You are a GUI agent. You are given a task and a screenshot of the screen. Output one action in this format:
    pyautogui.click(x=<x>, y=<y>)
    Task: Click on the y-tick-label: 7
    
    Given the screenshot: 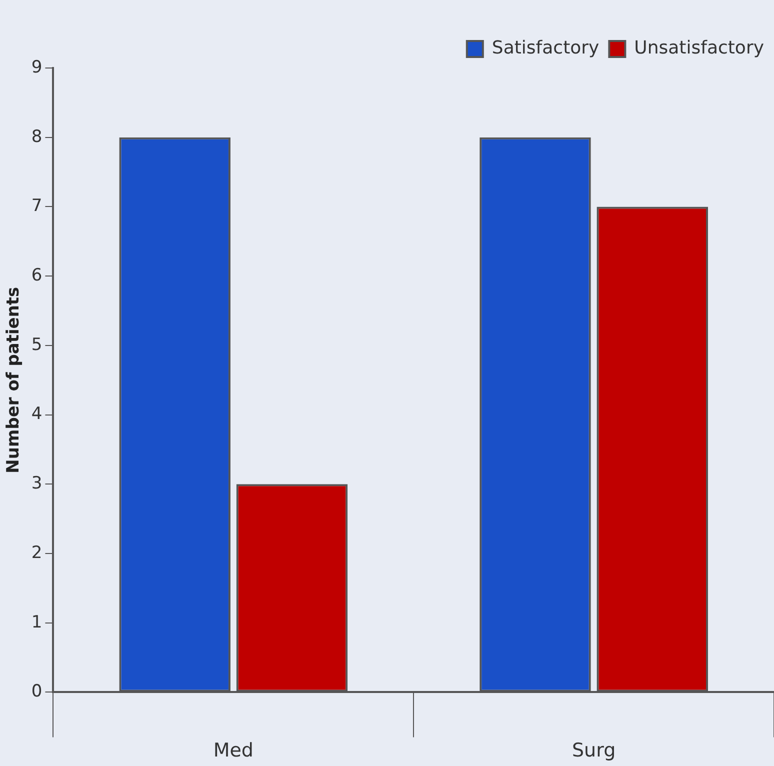 What is the action you would take?
    pyautogui.click(x=36, y=206)
    